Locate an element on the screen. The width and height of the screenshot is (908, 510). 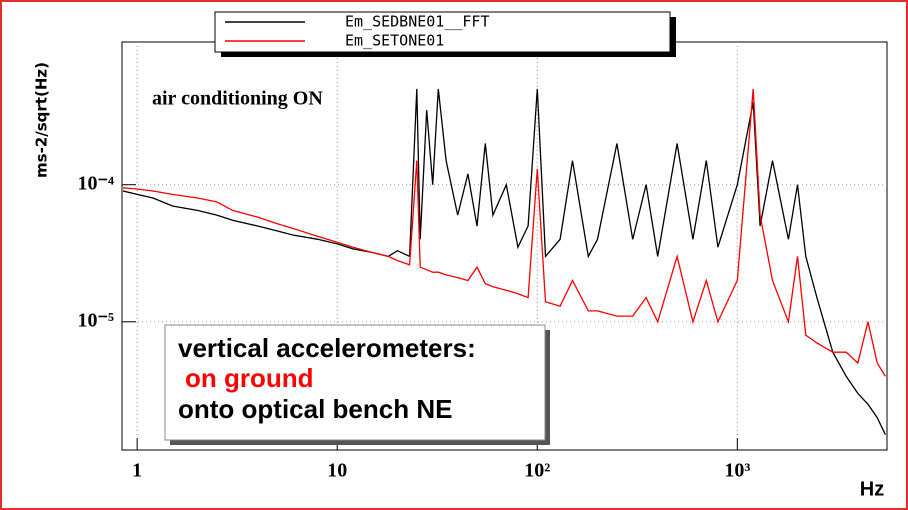
legend-label: Em_SEDBNE01__FFT is located at coordinates (417, 22).